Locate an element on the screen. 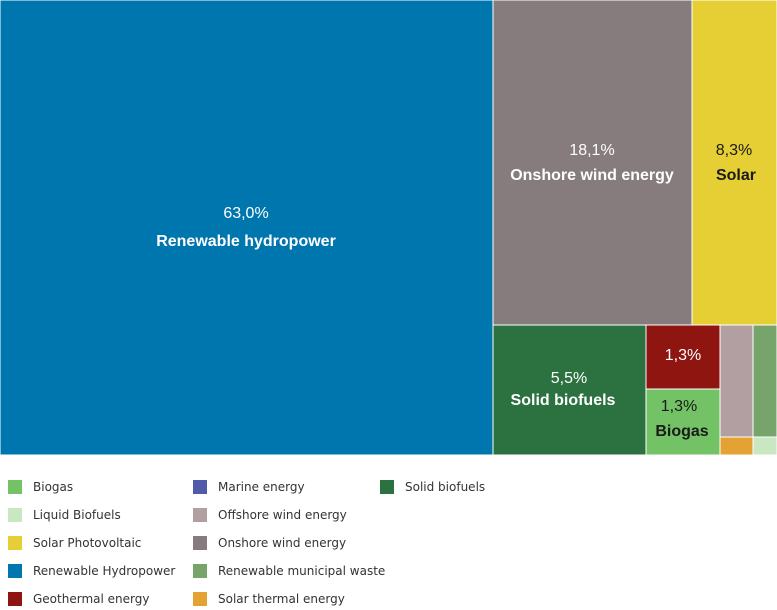 The height and width of the screenshot is (610, 777). legend-label: Biogas is located at coordinates (53, 487).